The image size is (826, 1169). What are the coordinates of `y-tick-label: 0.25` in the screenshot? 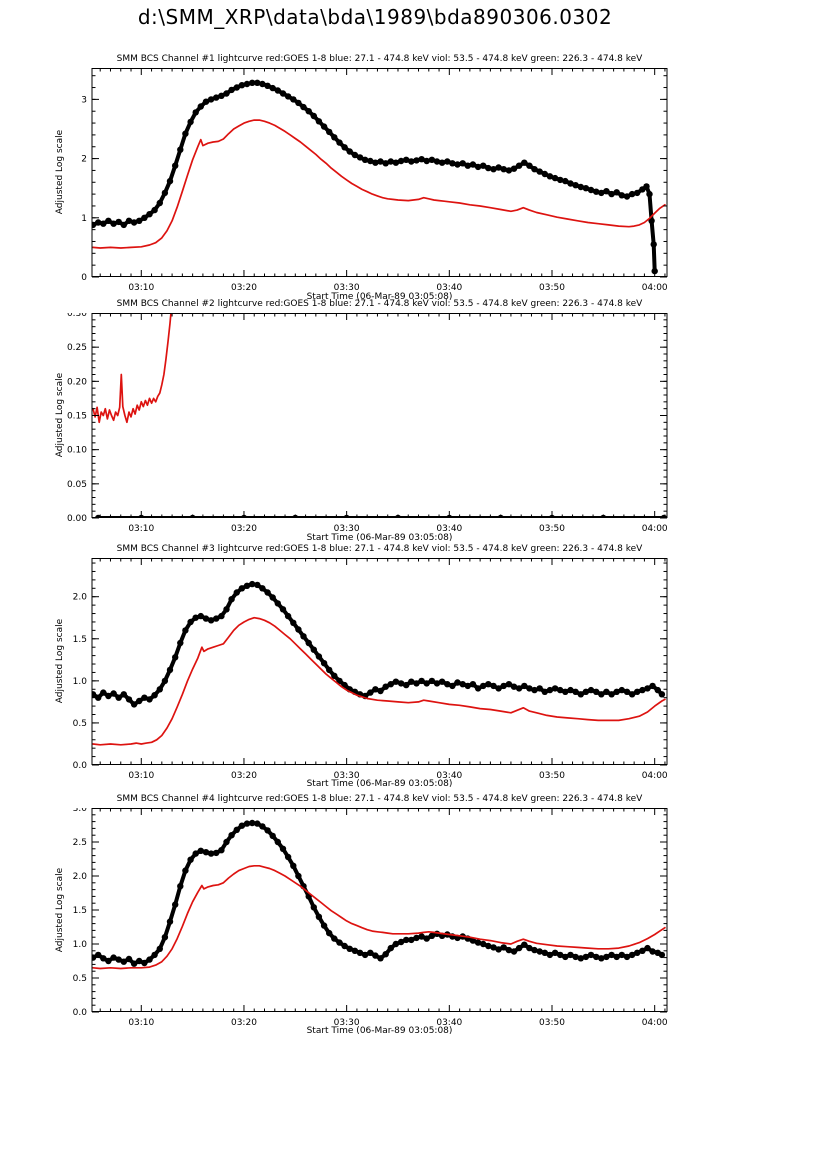 It's located at (77, 348).